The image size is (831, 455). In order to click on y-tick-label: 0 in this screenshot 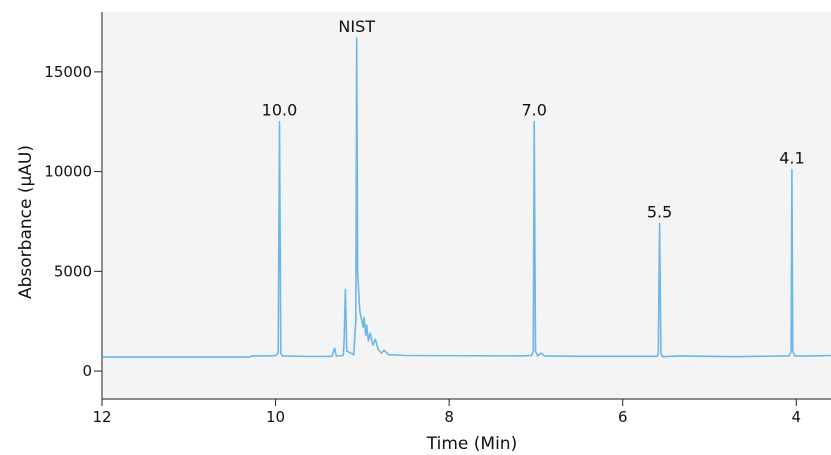, I will do `click(87, 371)`.